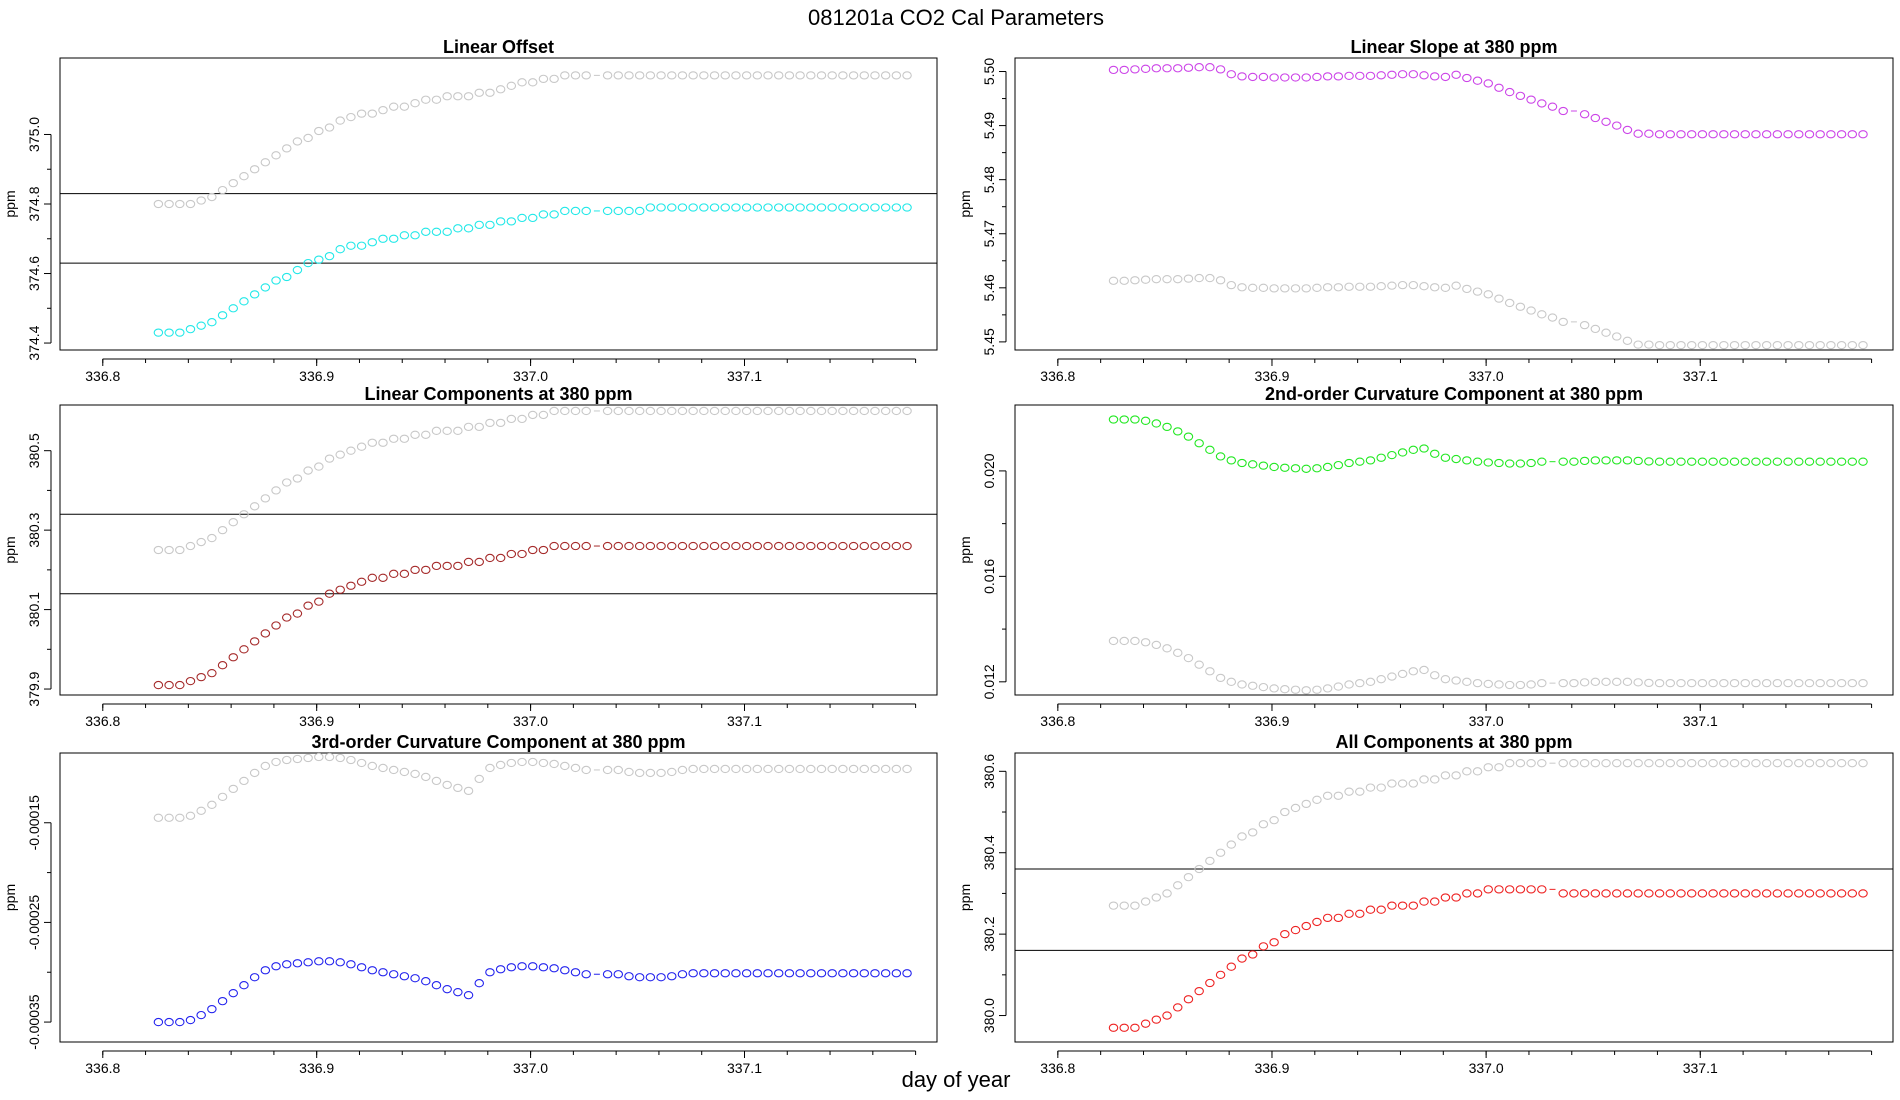  I want to click on p1-linear-slope-at-380-ppm-y-tick-label: 5.50, so click(989, 71).